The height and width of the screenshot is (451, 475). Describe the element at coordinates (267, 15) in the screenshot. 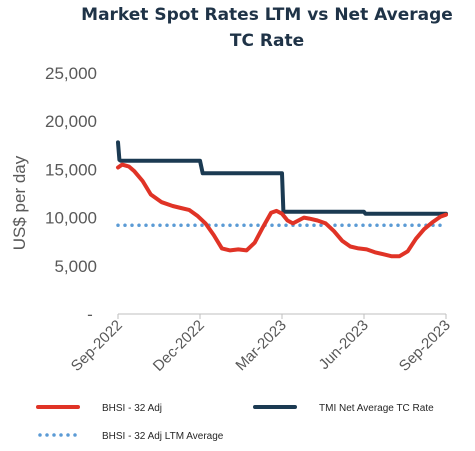

I see `chart-title-line-1: Market Spot Rates LTM vs Net Average` at that location.